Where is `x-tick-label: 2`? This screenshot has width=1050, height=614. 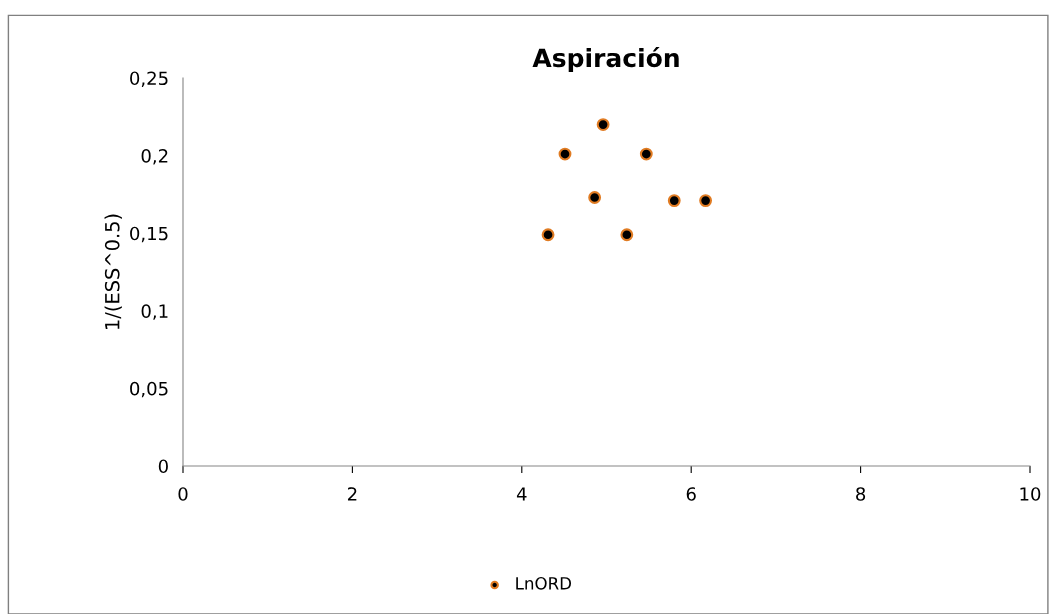
x-tick-label: 2 is located at coordinates (352, 494).